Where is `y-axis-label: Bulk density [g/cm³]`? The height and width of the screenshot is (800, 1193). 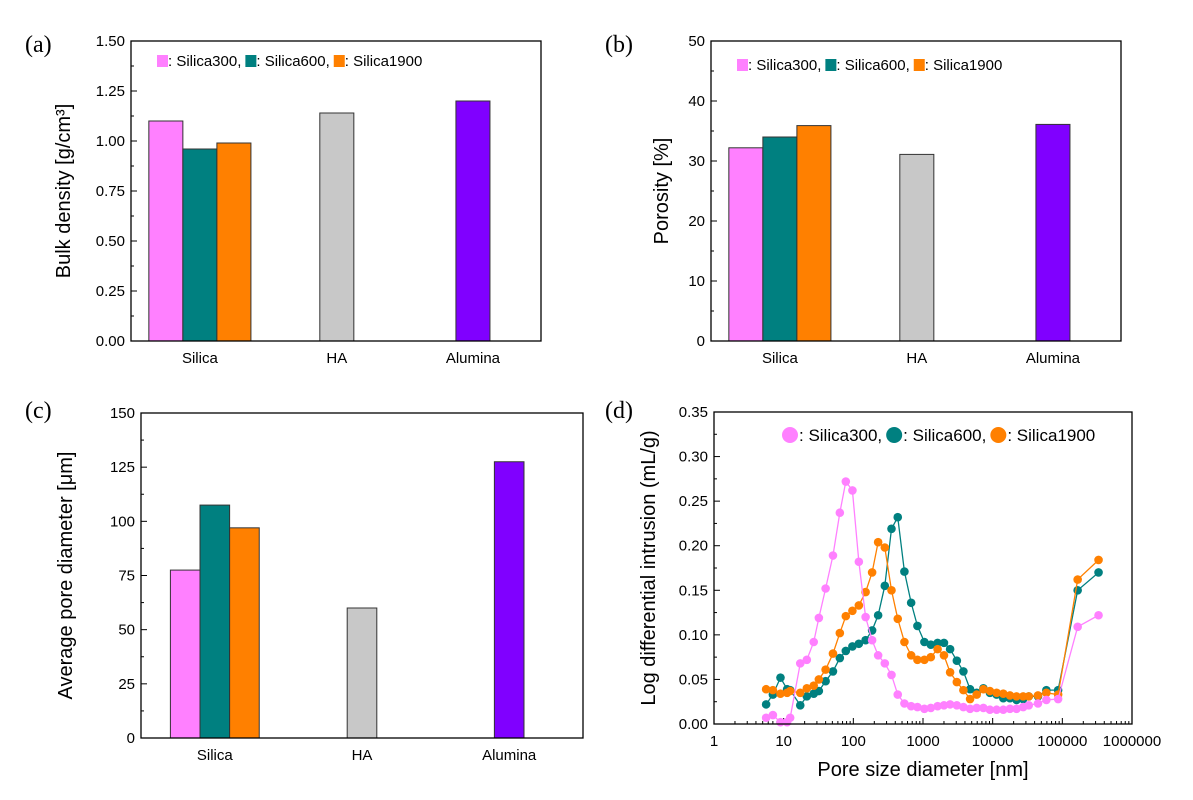
y-axis-label: Bulk density [g/cm³] is located at coordinates (64, 191).